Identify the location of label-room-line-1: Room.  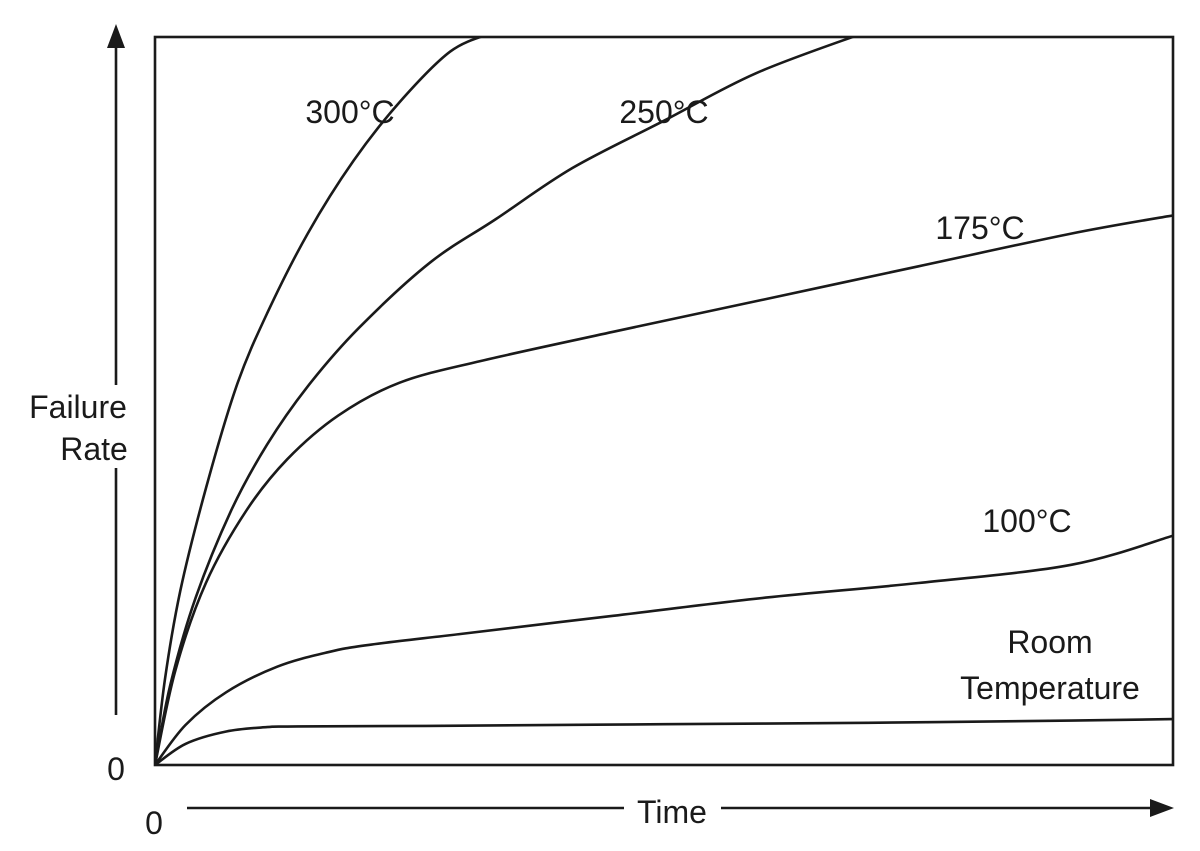
(1049, 642).